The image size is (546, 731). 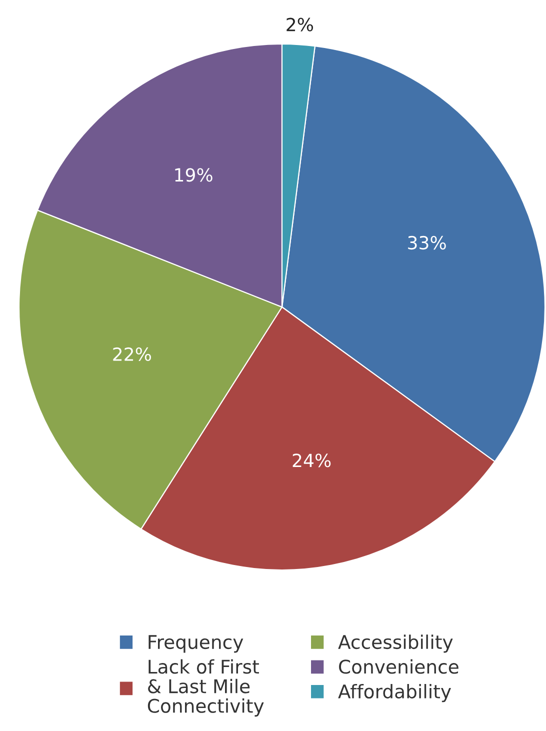 I want to click on legend-label: Accessibility, so click(x=395, y=643).